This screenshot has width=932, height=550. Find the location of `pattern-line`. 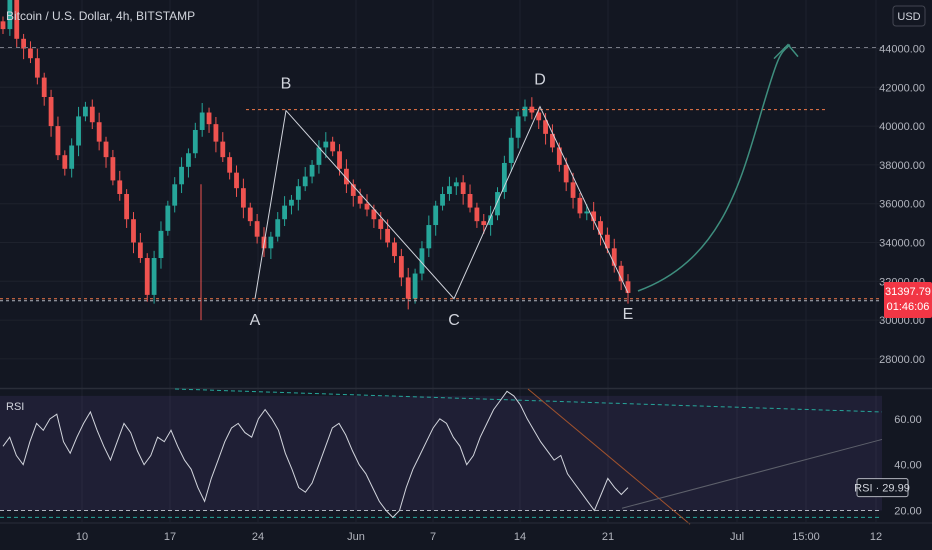

pattern-line is located at coordinates (441, 202).